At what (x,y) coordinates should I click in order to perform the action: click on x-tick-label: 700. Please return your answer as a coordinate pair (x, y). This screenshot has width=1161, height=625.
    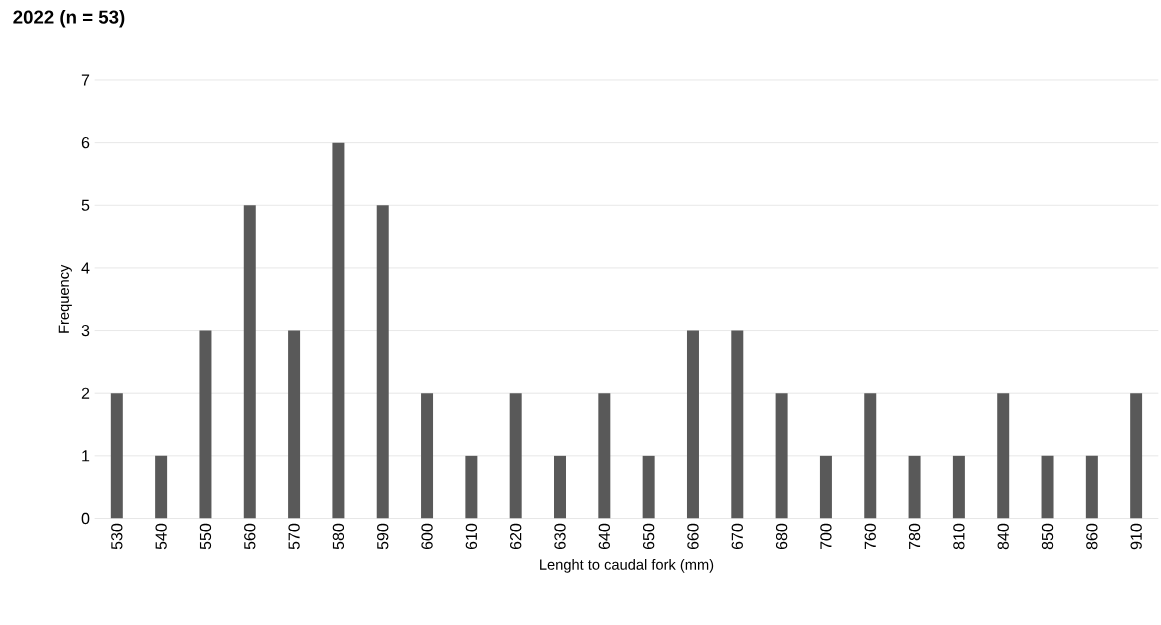
    Looking at the image, I should click on (826, 536).